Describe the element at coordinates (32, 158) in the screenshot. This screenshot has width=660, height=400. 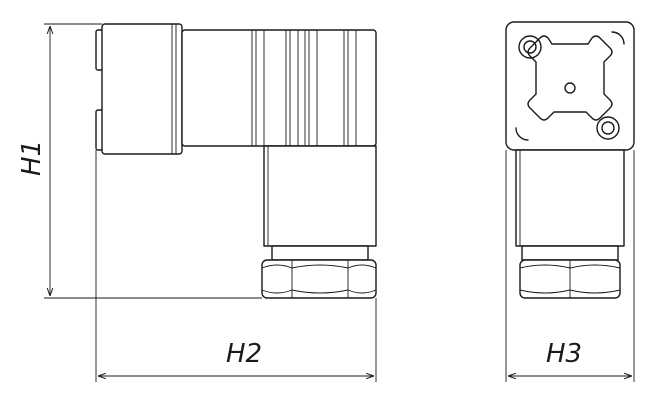
I see `h1-label: H1` at that location.